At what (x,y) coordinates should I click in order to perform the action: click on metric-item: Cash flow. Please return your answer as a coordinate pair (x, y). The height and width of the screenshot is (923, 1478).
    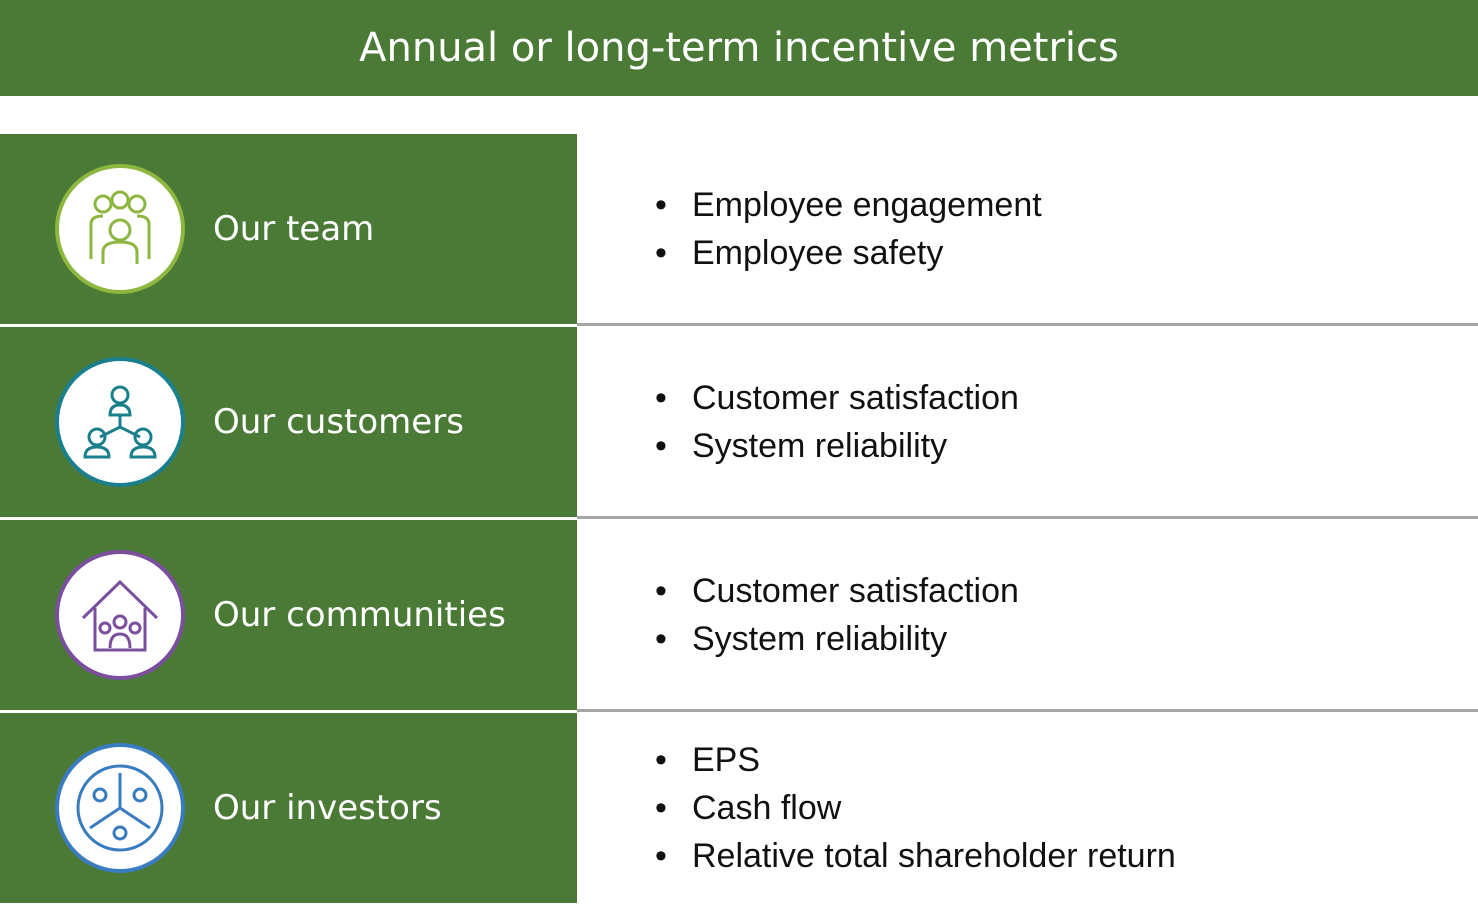
    Looking at the image, I should click on (915, 808).